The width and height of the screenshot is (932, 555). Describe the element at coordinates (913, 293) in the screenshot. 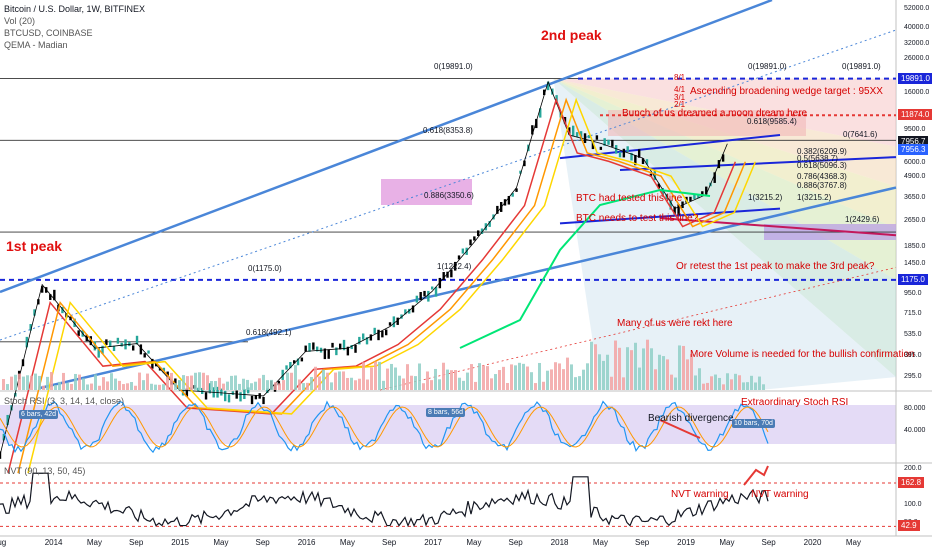

I see `price-tick: 950.0` at that location.